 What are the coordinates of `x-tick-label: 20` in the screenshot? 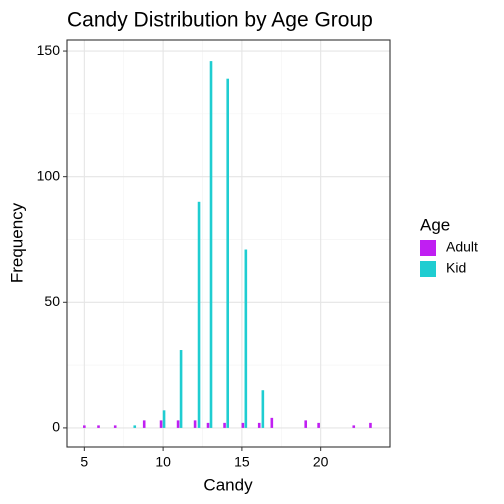 It's located at (321, 462).